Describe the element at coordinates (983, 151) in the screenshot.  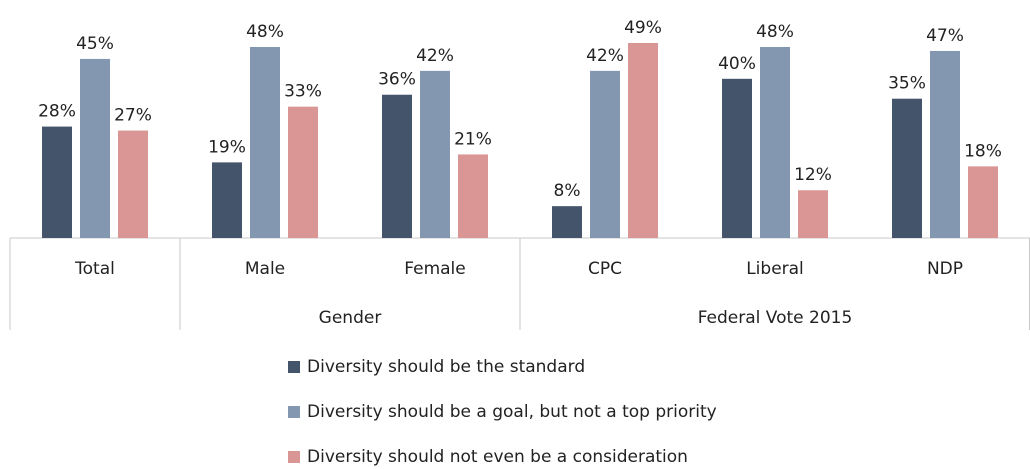
I see `data-label: 18%` at that location.